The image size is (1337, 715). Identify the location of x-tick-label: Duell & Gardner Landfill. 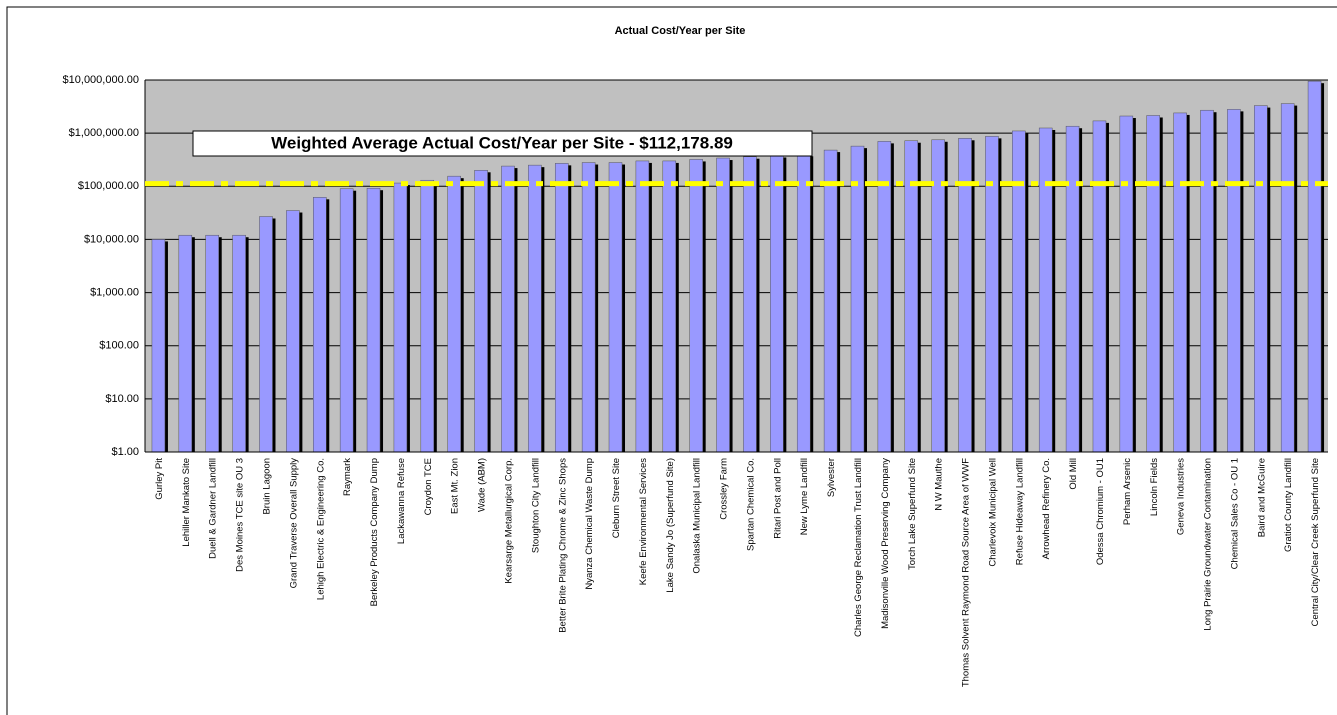
(213, 508).